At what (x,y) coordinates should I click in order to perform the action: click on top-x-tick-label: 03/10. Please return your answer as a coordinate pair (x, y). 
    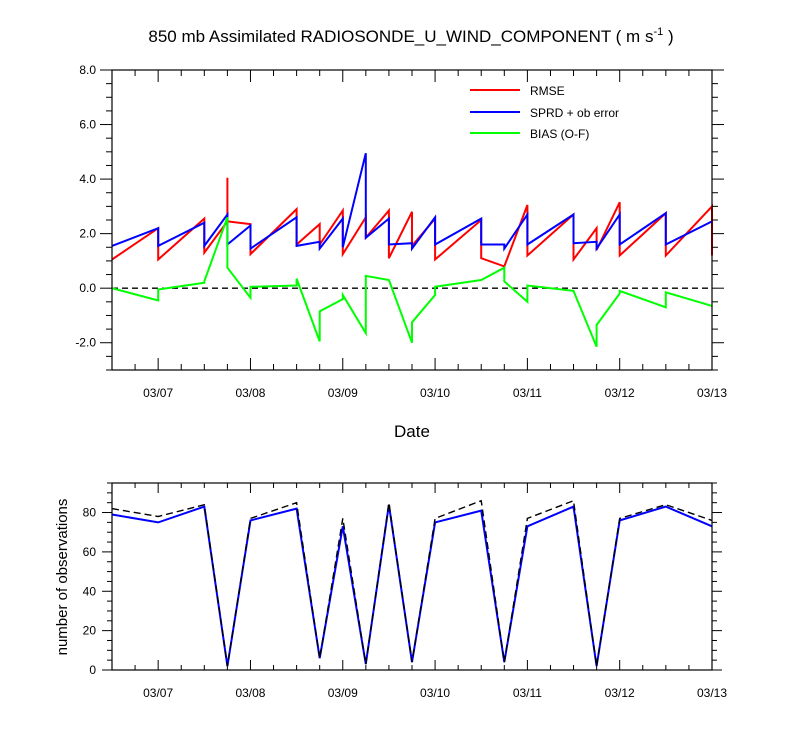
    Looking at the image, I should click on (435, 393).